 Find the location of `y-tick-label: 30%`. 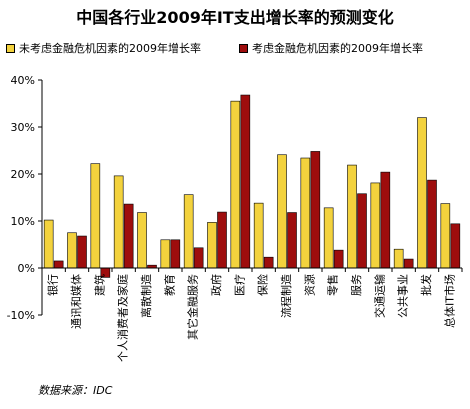

y-tick-label: 30% is located at coordinates (23, 127).